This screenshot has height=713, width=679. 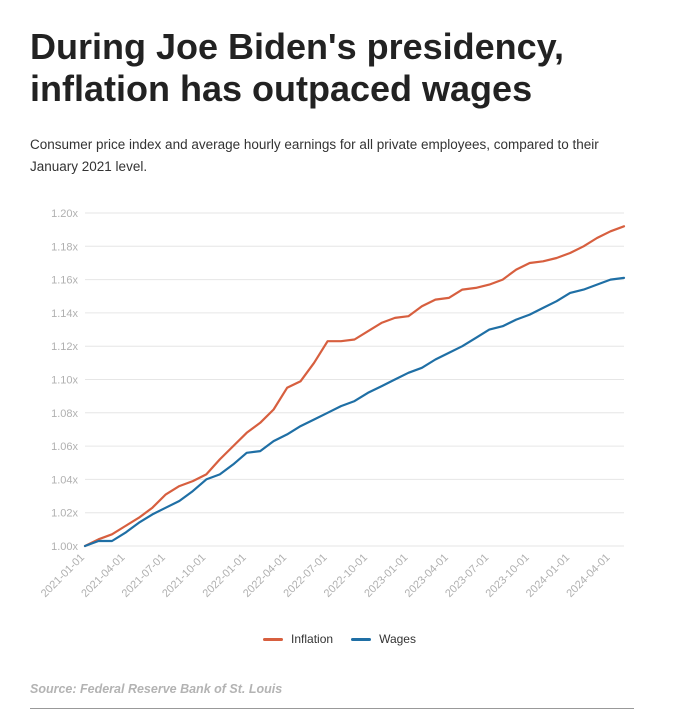 What do you see at coordinates (64, 281) in the screenshot?
I see `y-tick-label: 1.16x` at bounding box center [64, 281].